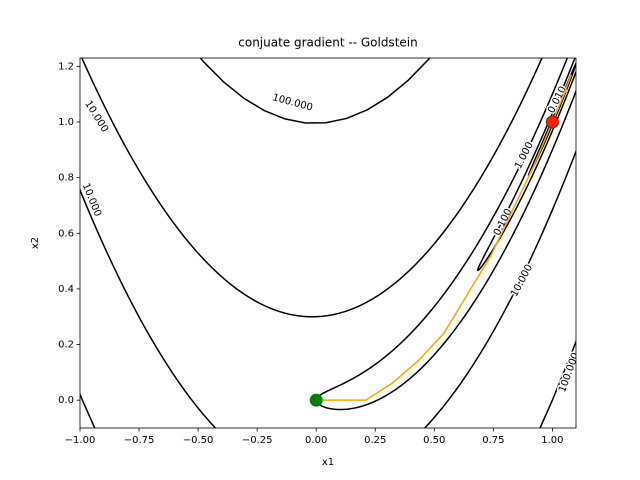 The image size is (640, 480). I want to click on y-axis-label: x2, so click(35, 243).